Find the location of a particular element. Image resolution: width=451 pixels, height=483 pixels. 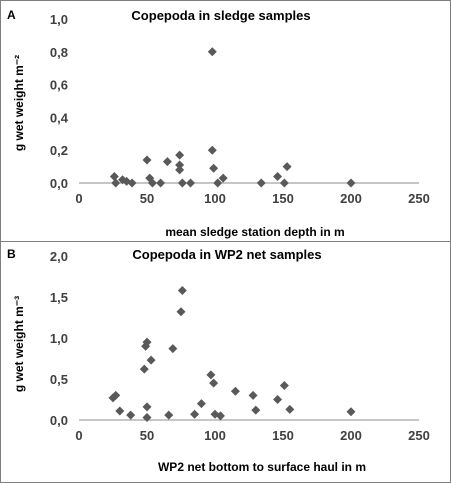

panel-a-y-tick-label: 1,0 is located at coordinates (59, 19).